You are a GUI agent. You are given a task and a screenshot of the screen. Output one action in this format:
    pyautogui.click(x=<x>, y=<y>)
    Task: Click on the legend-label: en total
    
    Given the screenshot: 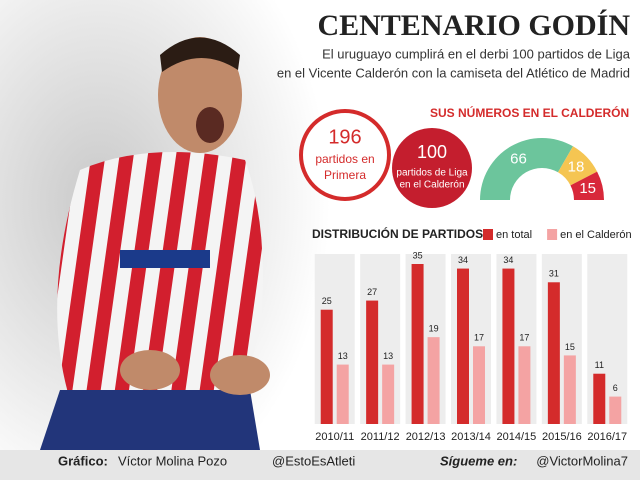 What is the action you would take?
    pyautogui.click(x=514, y=235)
    